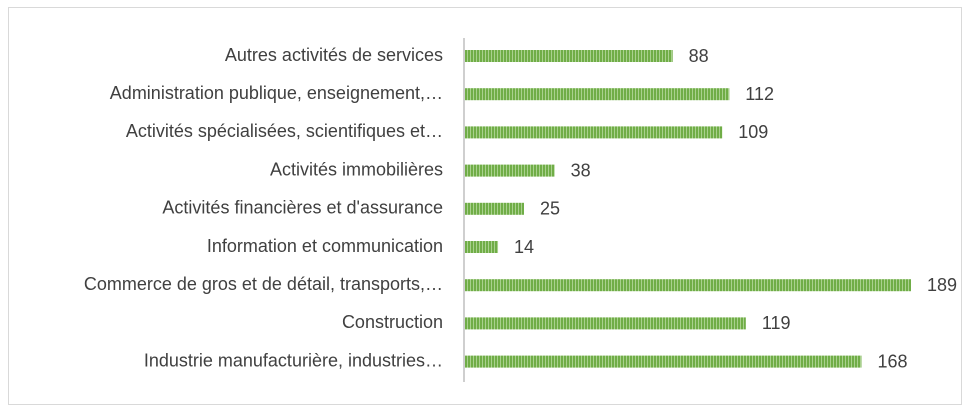  Describe the element at coordinates (325, 246) in the screenshot. I see `category-label: Information et communication` at that location.